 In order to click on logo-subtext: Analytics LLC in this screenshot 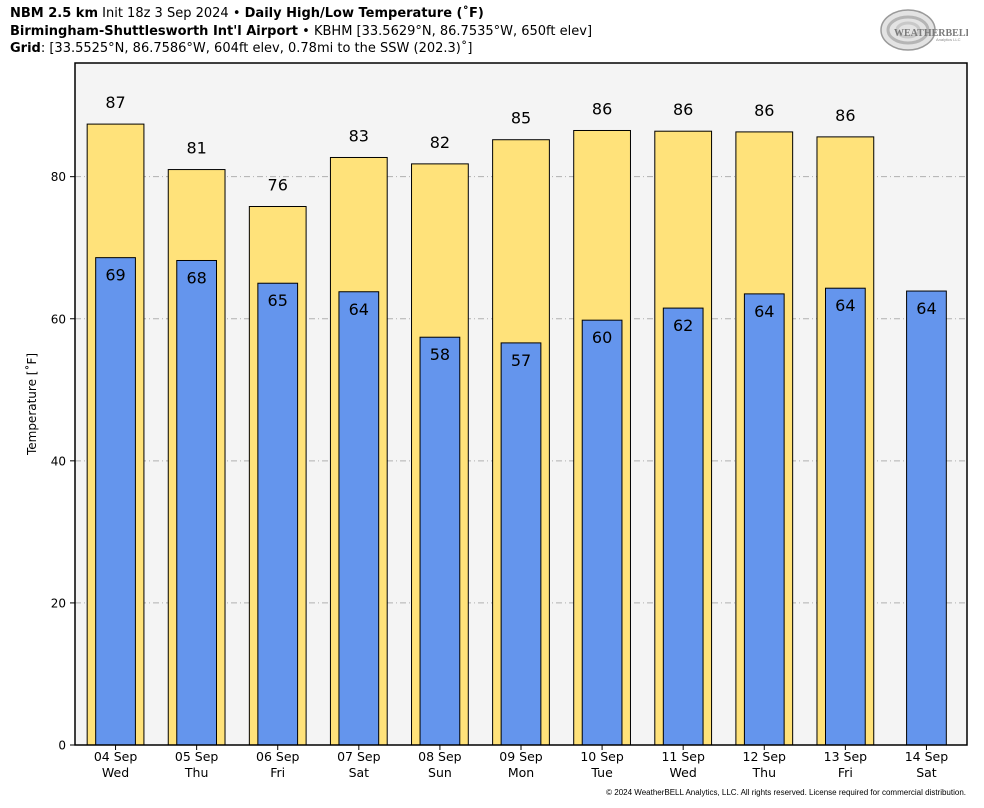, I will do `click(948, 39)`.